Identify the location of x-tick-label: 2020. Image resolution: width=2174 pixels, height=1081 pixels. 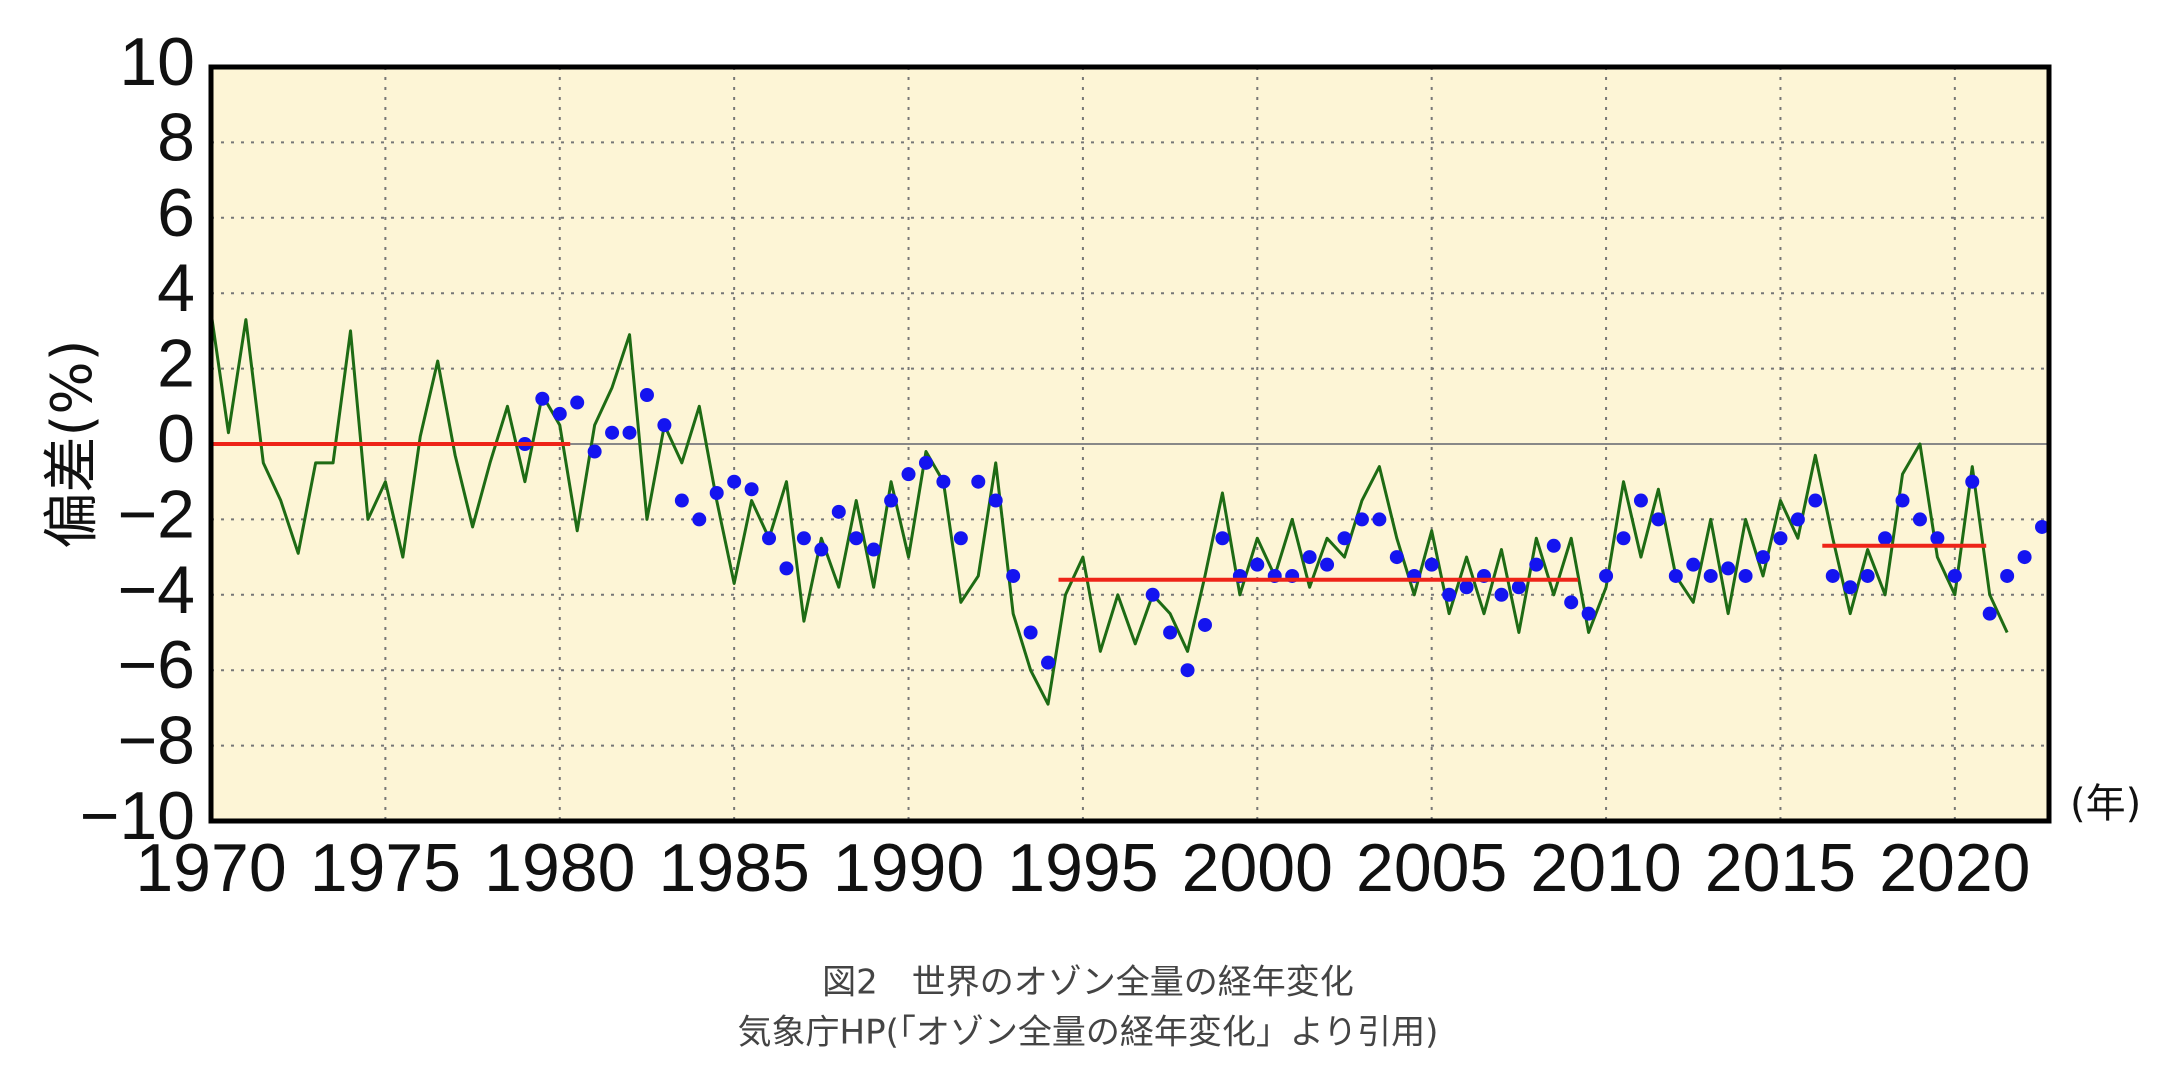
(1954, 868).